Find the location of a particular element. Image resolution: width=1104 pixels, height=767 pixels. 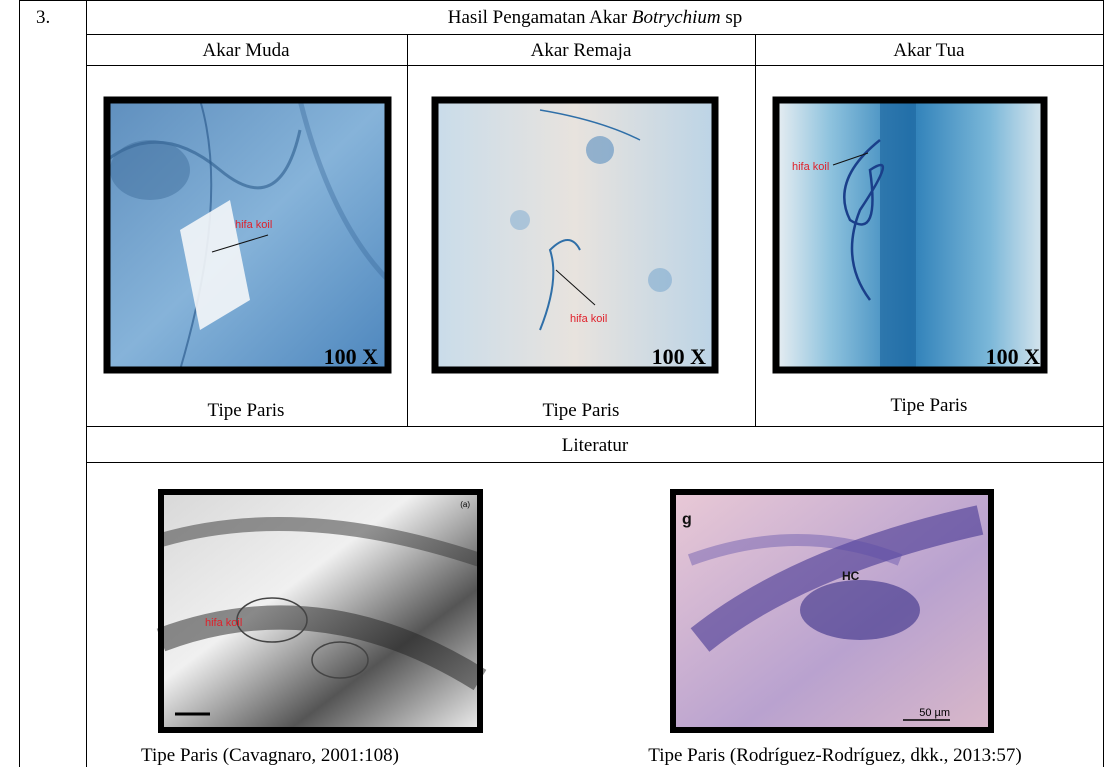

title-italic: Botrychium is located at coordinates (676, 17).